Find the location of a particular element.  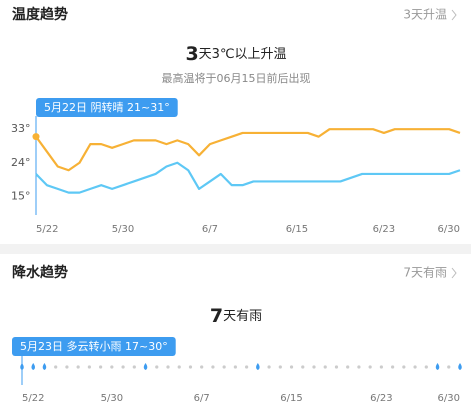

current-dot is located at coordinates (36, 137).